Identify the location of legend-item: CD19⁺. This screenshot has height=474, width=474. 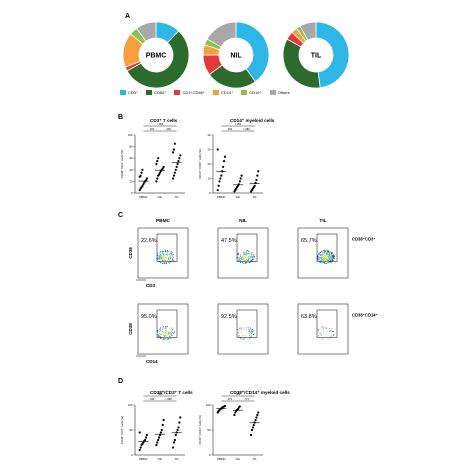
(251, 92).